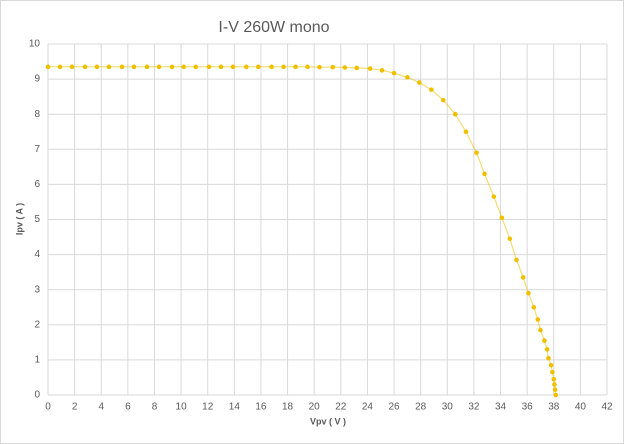 The height and width of the screenshot is (444, 624). Describe the element at coordinates (37, 114) in the screenshot. I see `y-tick-label: 8` at that location.